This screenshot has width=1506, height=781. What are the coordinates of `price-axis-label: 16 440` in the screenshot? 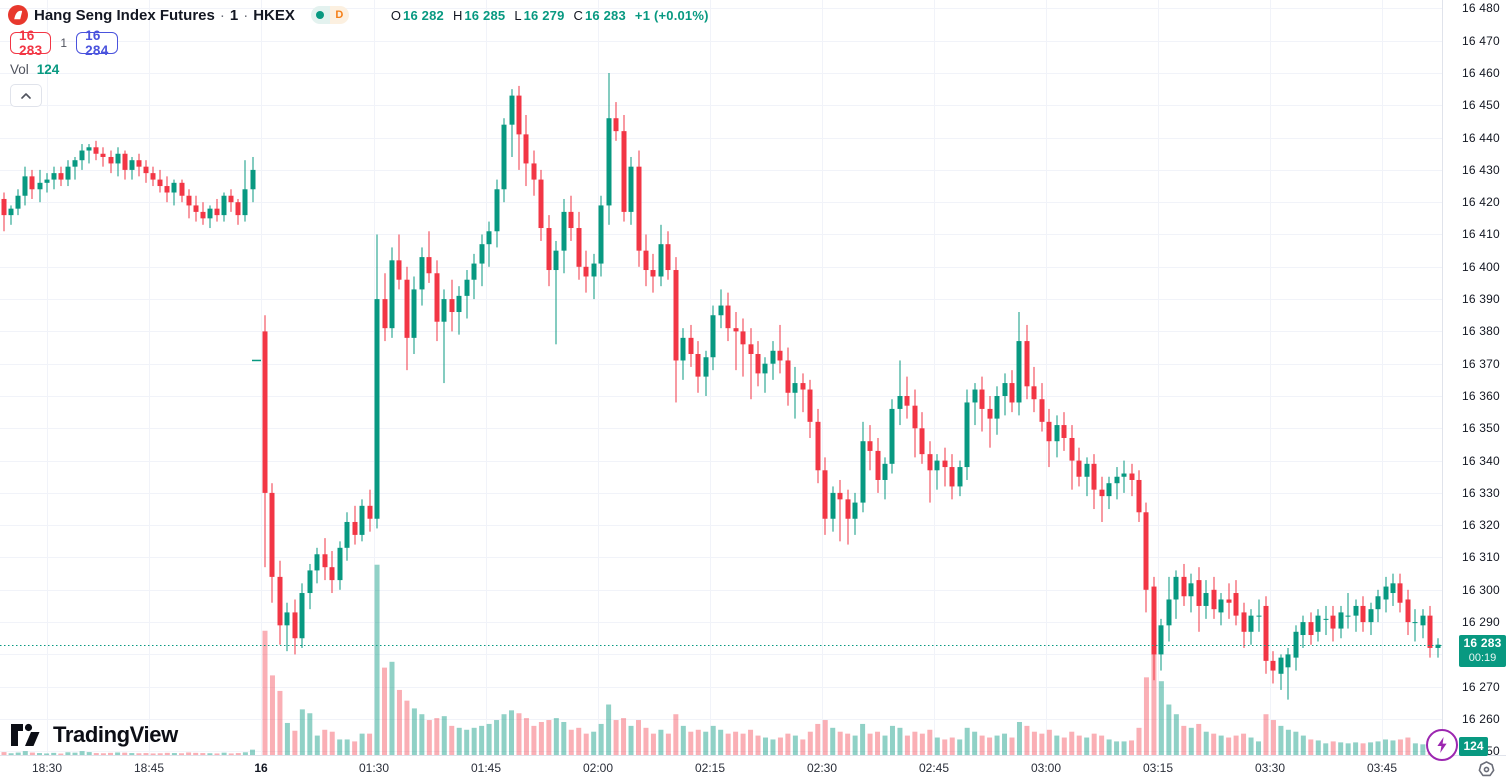 It's located at (1481, 137).